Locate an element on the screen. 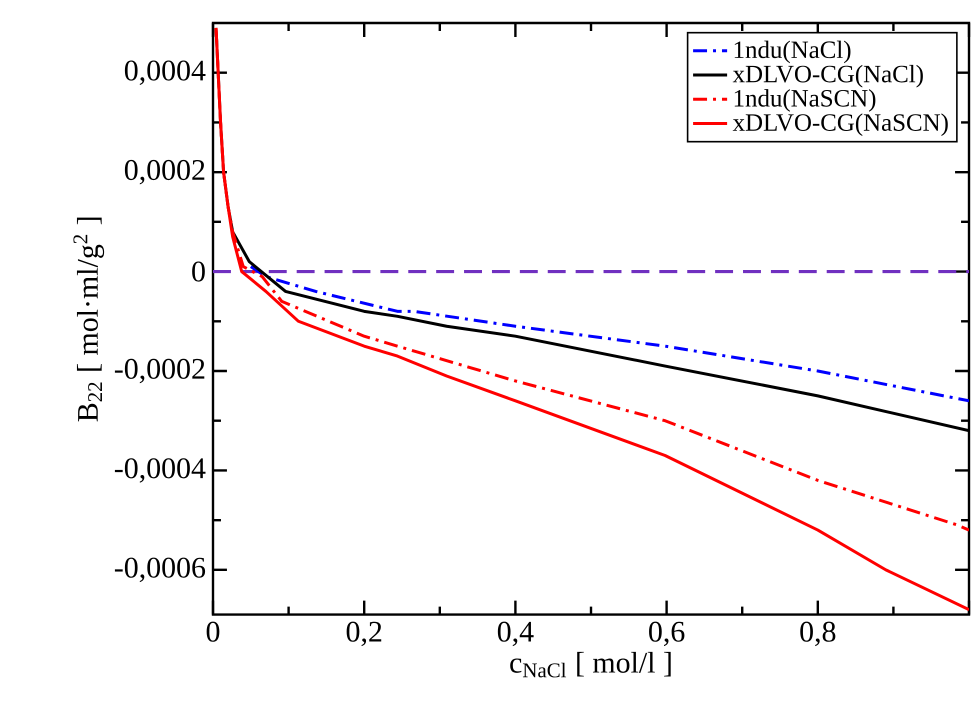 The image size is (976, 709). y-tick-label: -0,0002 is located at coordinates (159, 371).